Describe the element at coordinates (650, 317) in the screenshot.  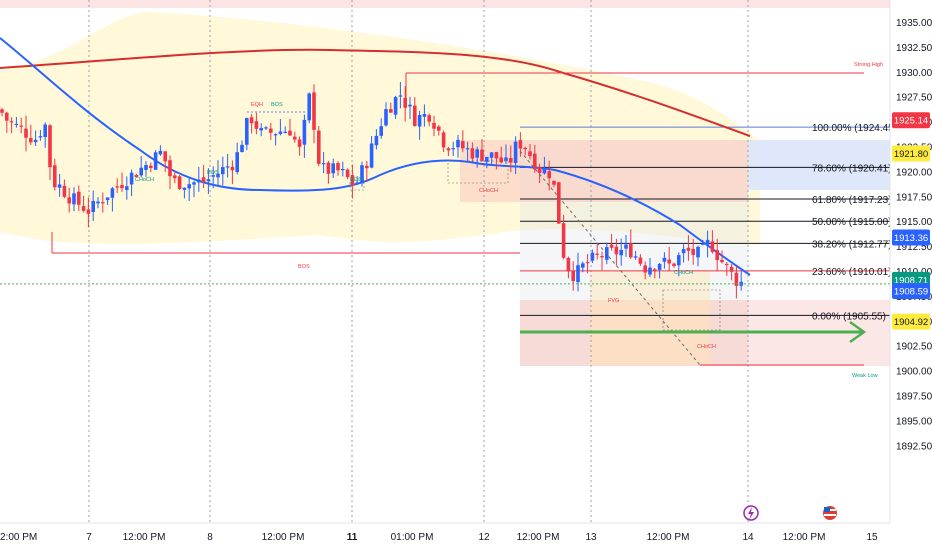
I see `orange-zone` at that location.